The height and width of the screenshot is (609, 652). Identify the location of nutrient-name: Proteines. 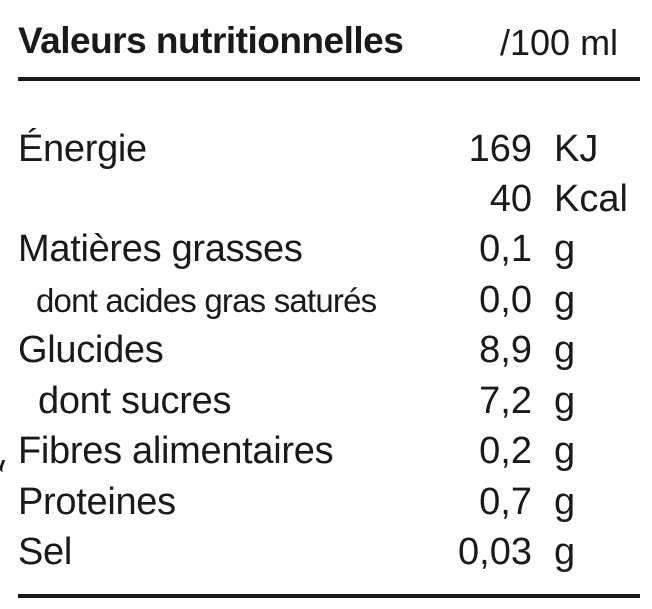
(97, 502).